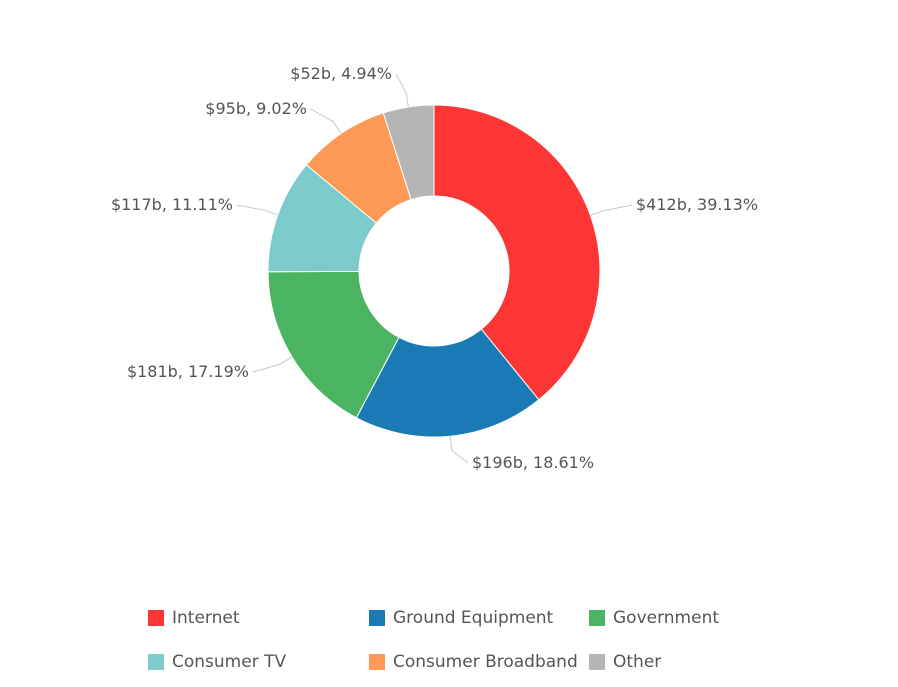  I want to click on slice-government, so click(333, 344).